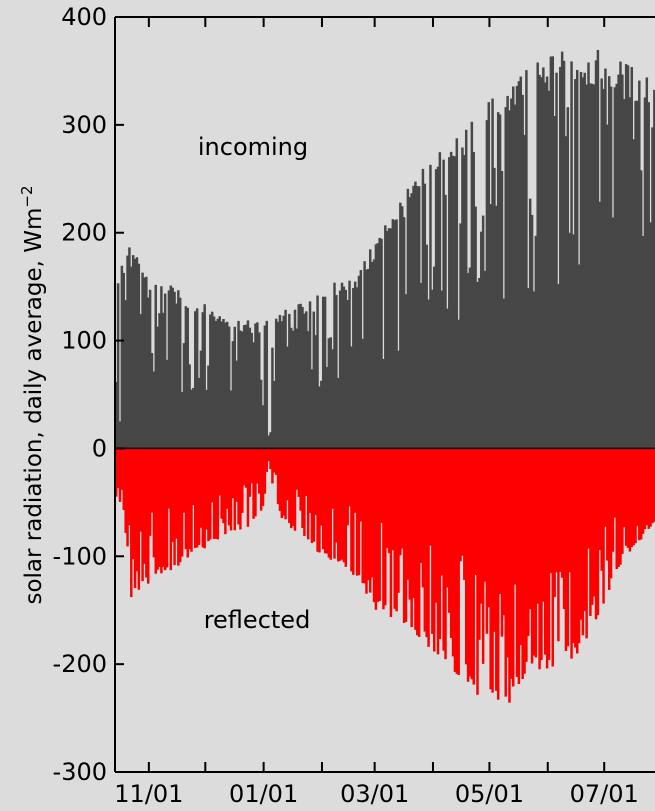 This screenshot has width=655, height=811. What do you see at coordinates (253, 147) in the screenshot?
I see `incoming-annotation: incoming` at bounding box center [253, 147].